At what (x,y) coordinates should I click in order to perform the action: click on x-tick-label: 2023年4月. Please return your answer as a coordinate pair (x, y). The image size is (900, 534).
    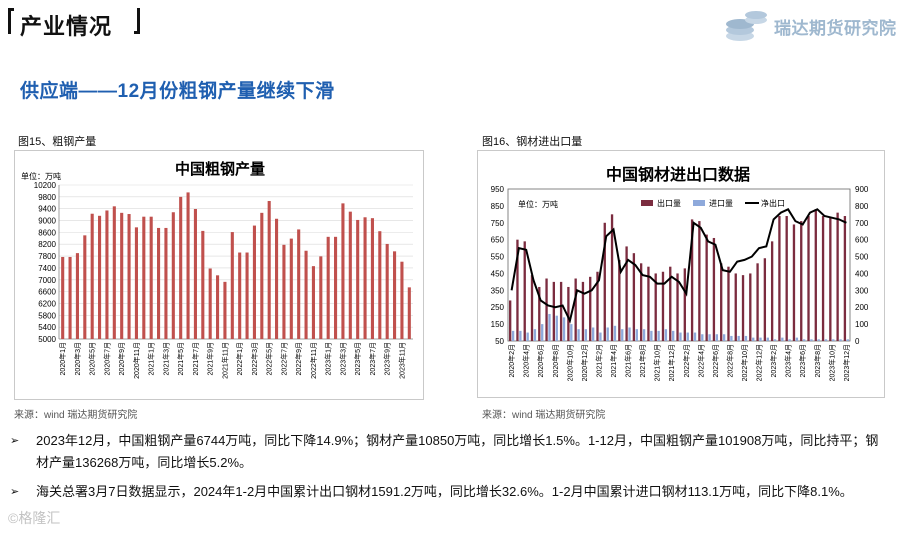
    Looking at the image, I should click on (788, 360).